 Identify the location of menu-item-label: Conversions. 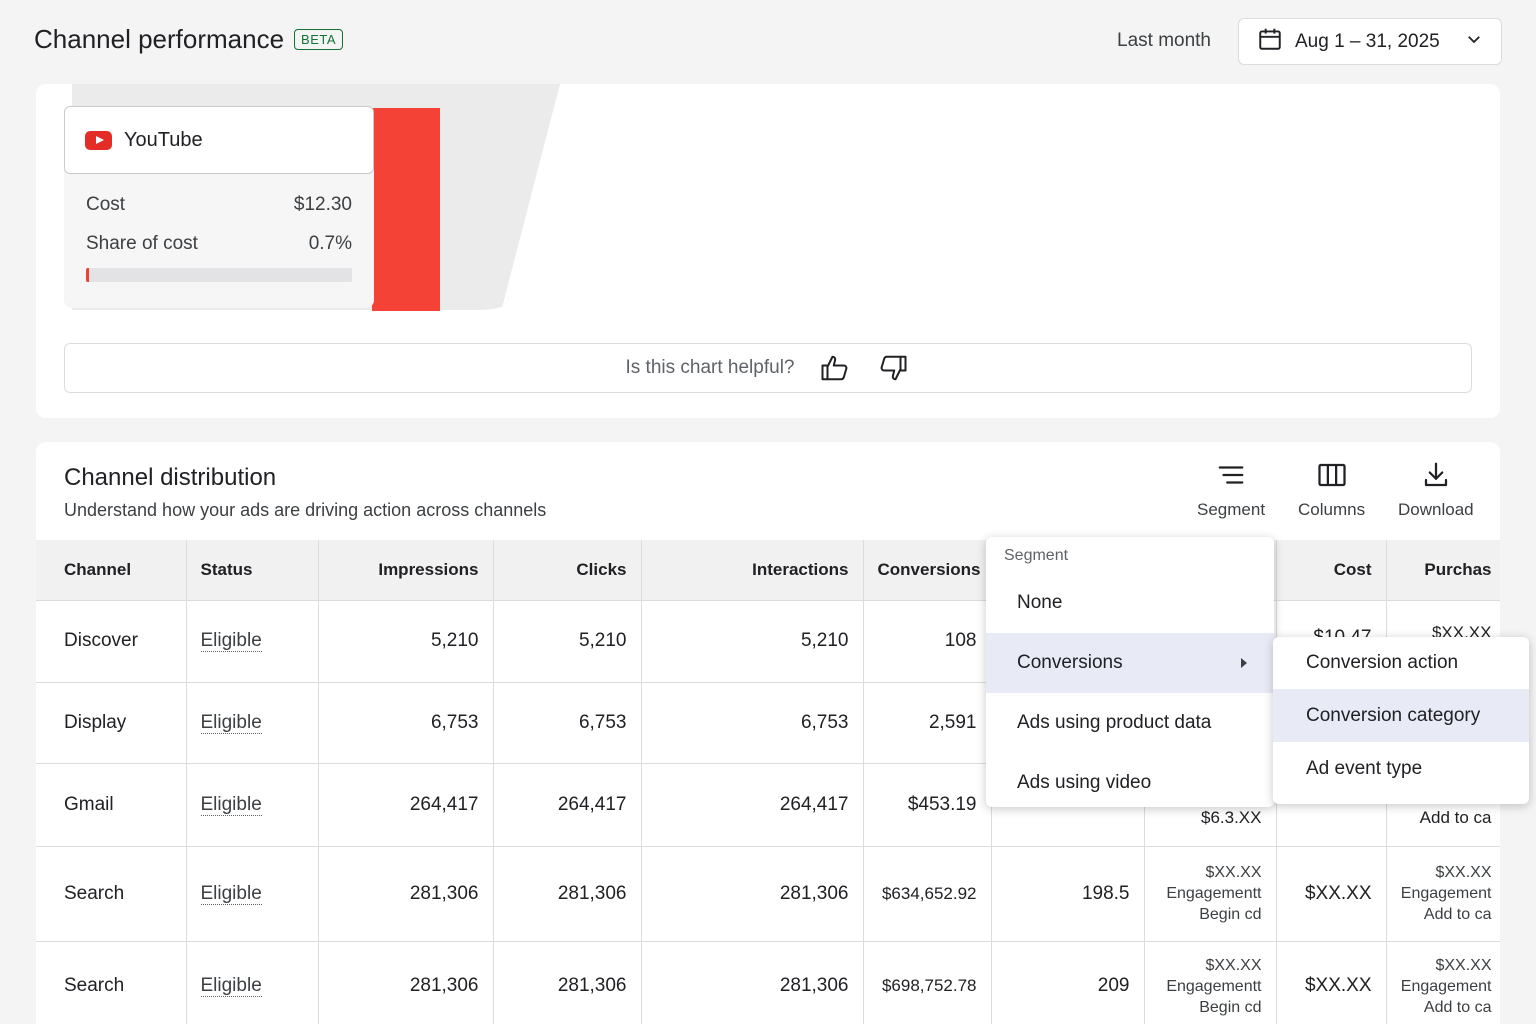
(1070, 662).